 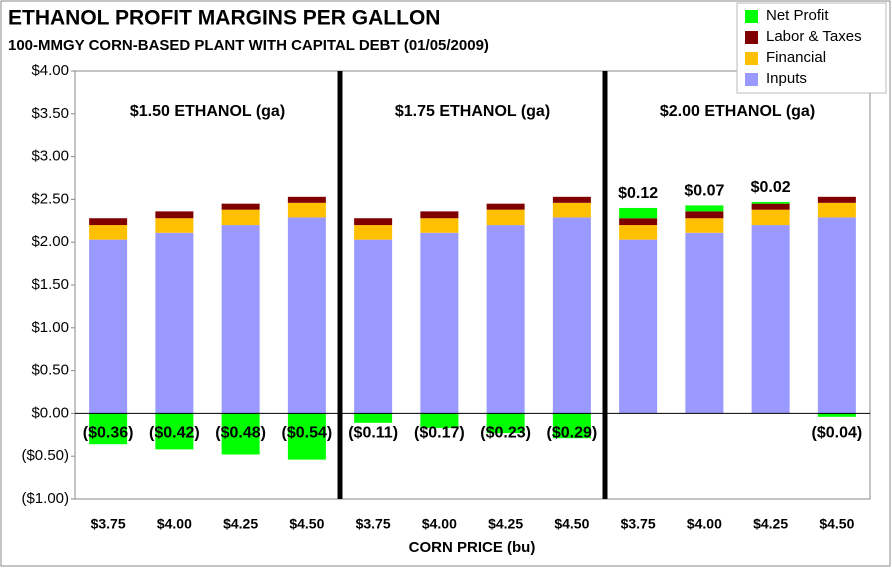 I want to click on y-tick-label: $0.00, so click(x=50, y=412).